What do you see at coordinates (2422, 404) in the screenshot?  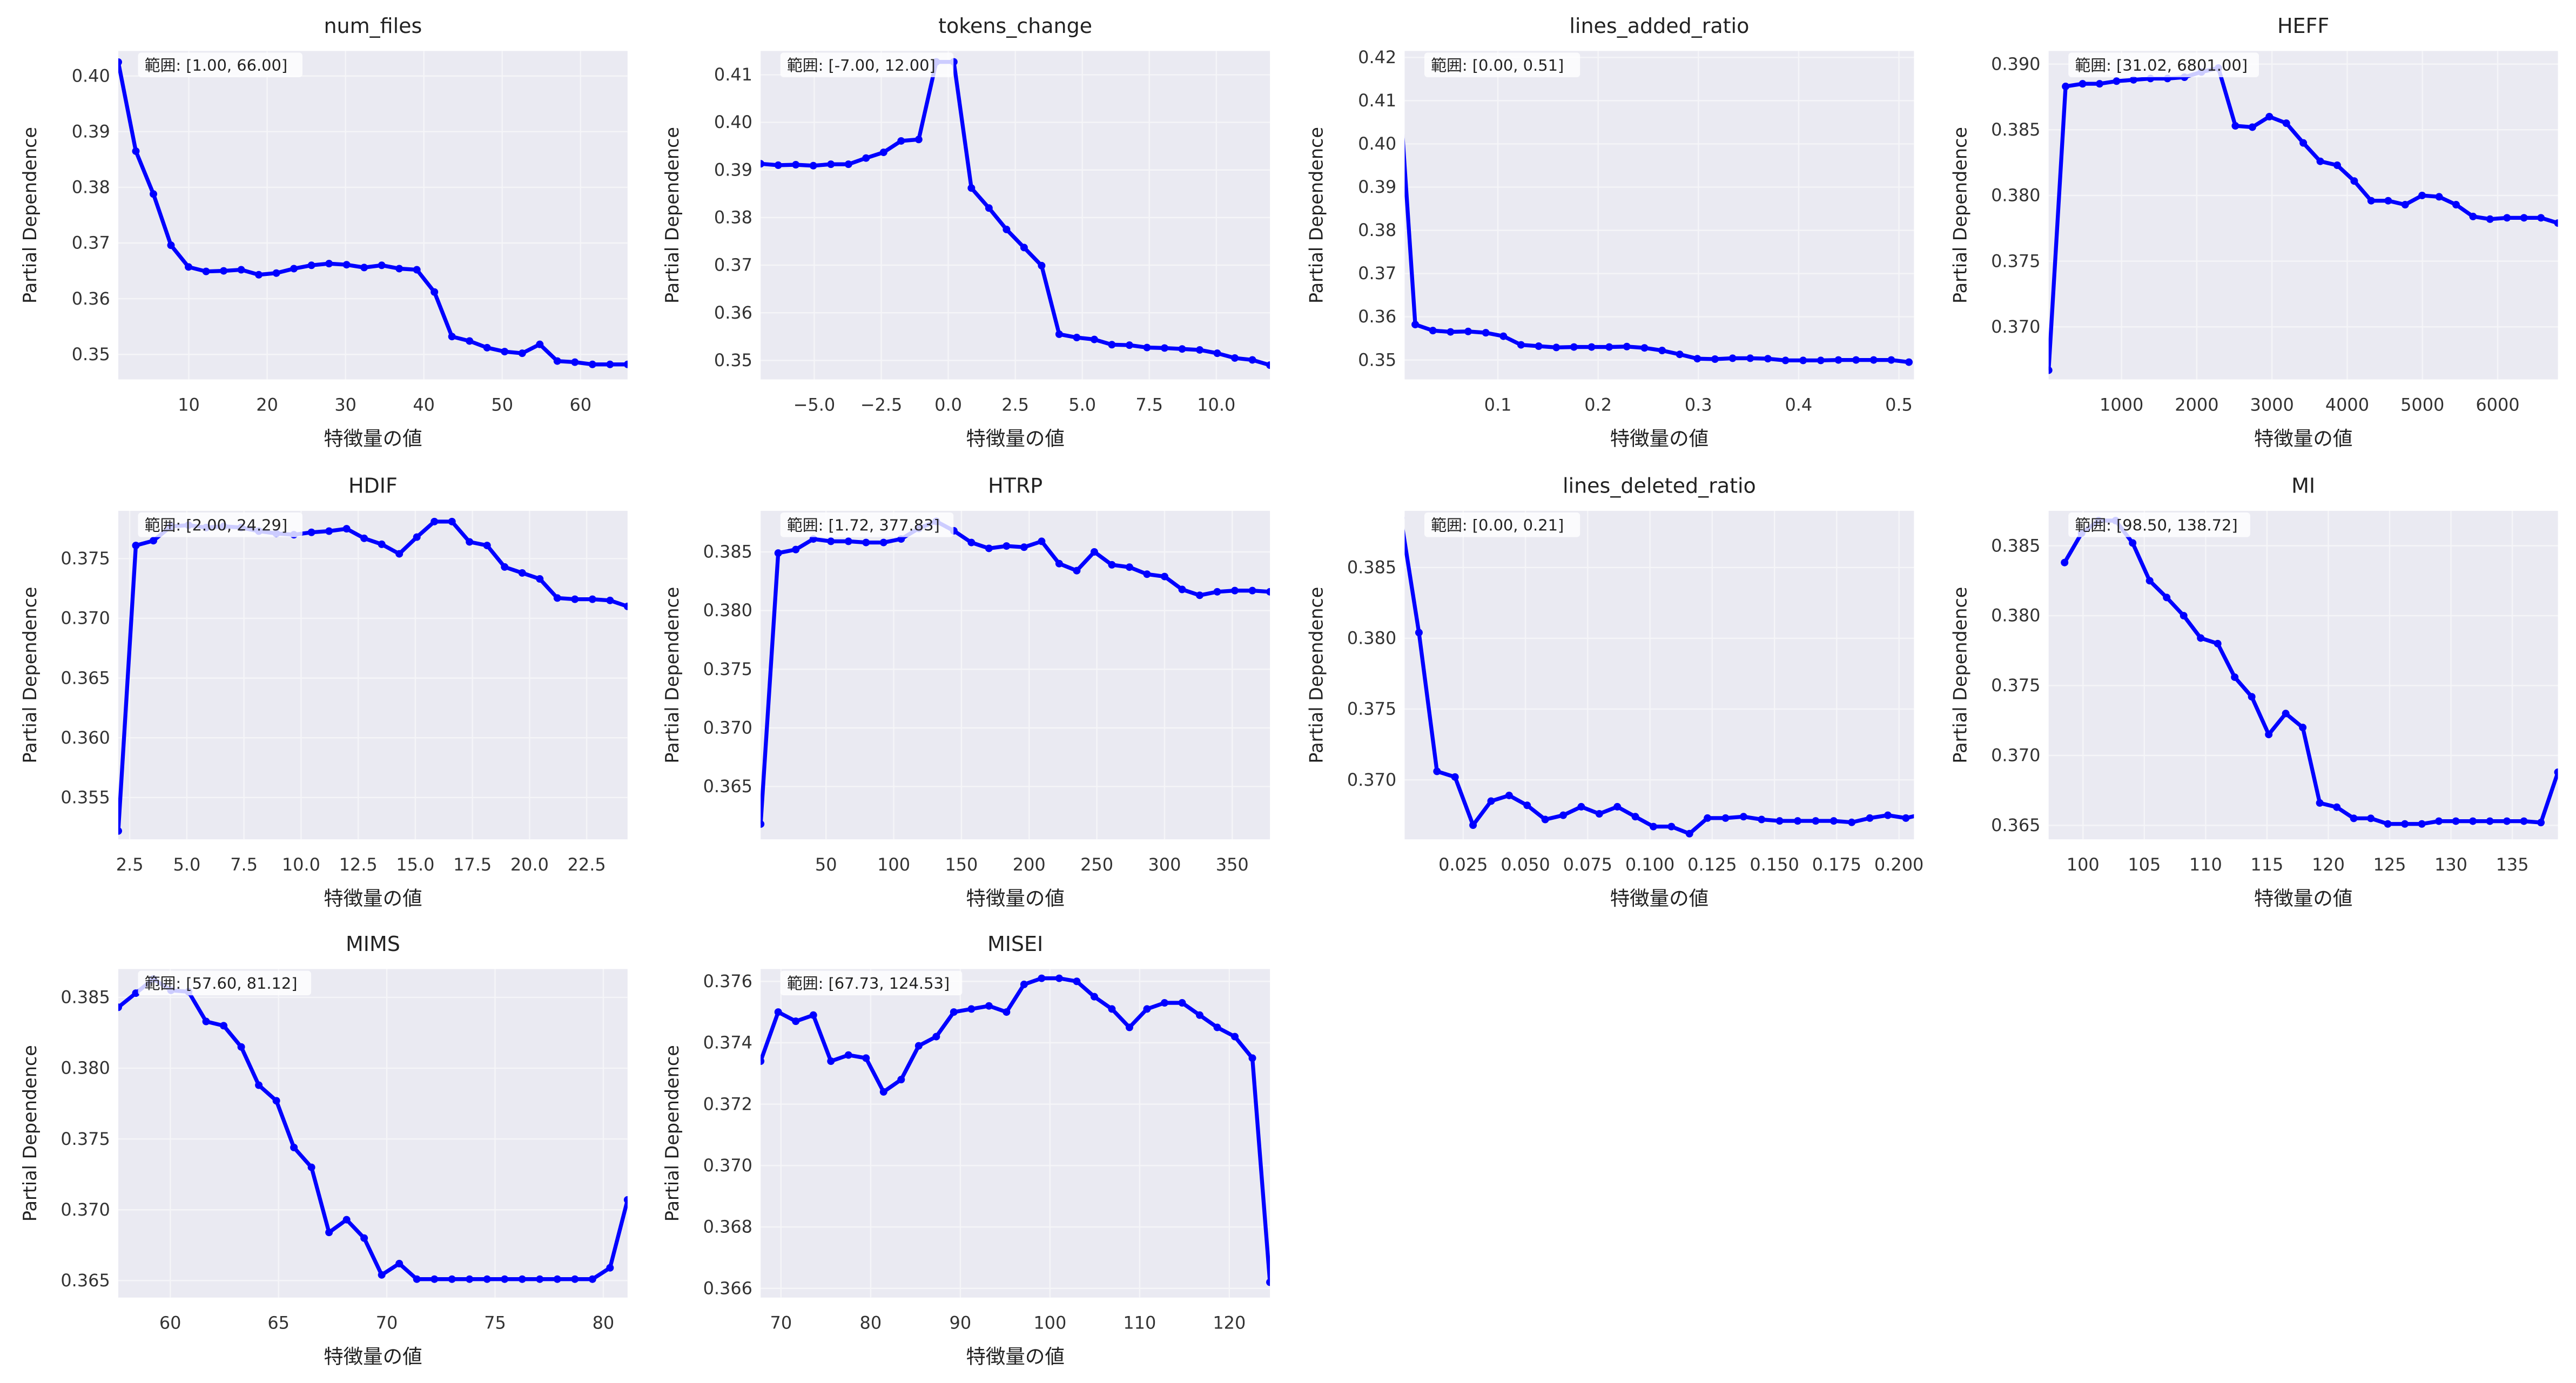 I see `x-tick-label: 5000` at bounding box center [2422, 404].